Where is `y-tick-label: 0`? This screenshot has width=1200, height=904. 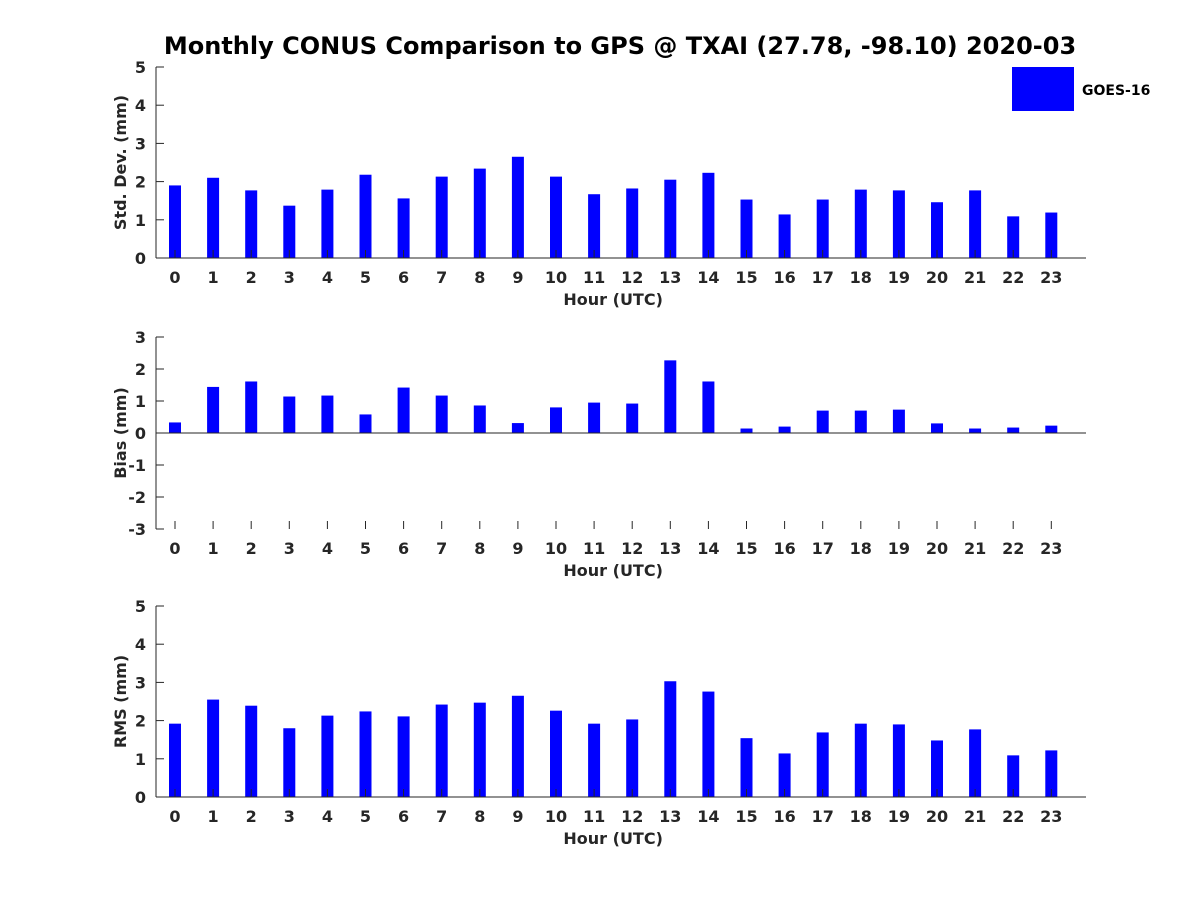 y-tick-label: 0 is located at coordinates (140, 797).